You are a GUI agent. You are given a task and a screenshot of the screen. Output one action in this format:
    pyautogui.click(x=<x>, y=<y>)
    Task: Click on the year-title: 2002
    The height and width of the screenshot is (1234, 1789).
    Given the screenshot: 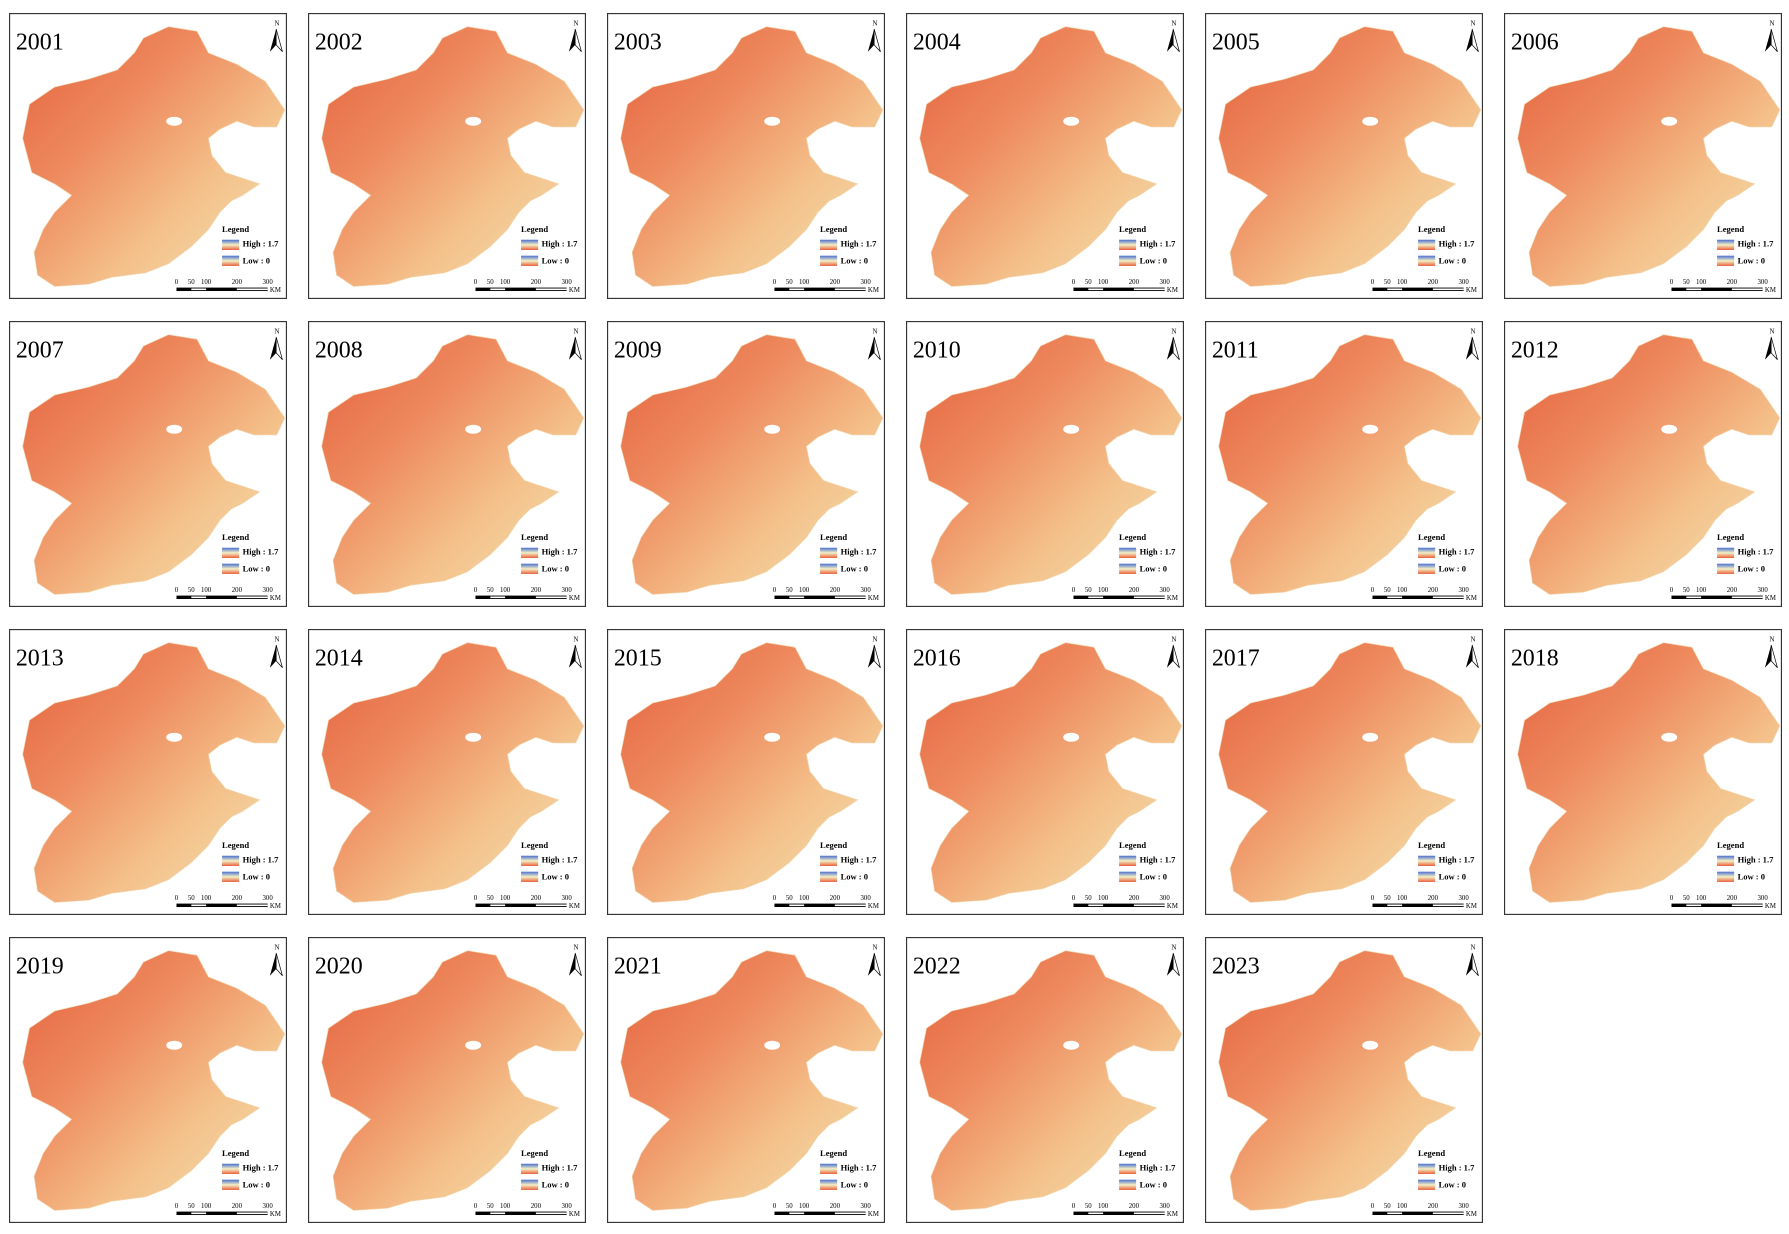 What is the action you would take?
    pyautogui.click(x=339, y=42)
    